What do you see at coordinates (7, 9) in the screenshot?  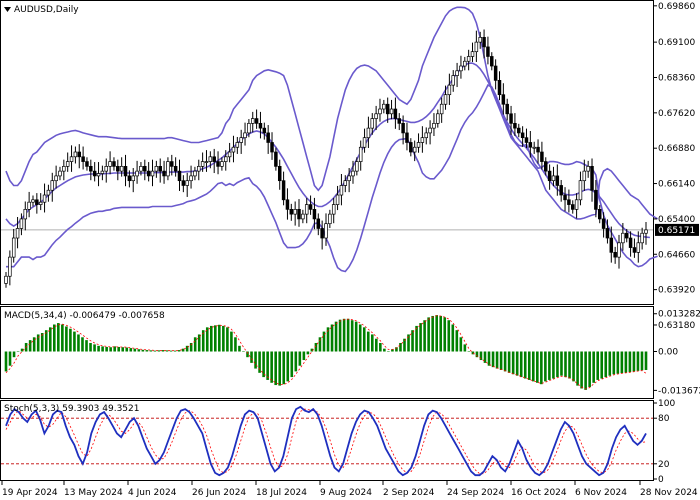 I see `symbol-dropdown-icon` at bounding box center [7, 9].